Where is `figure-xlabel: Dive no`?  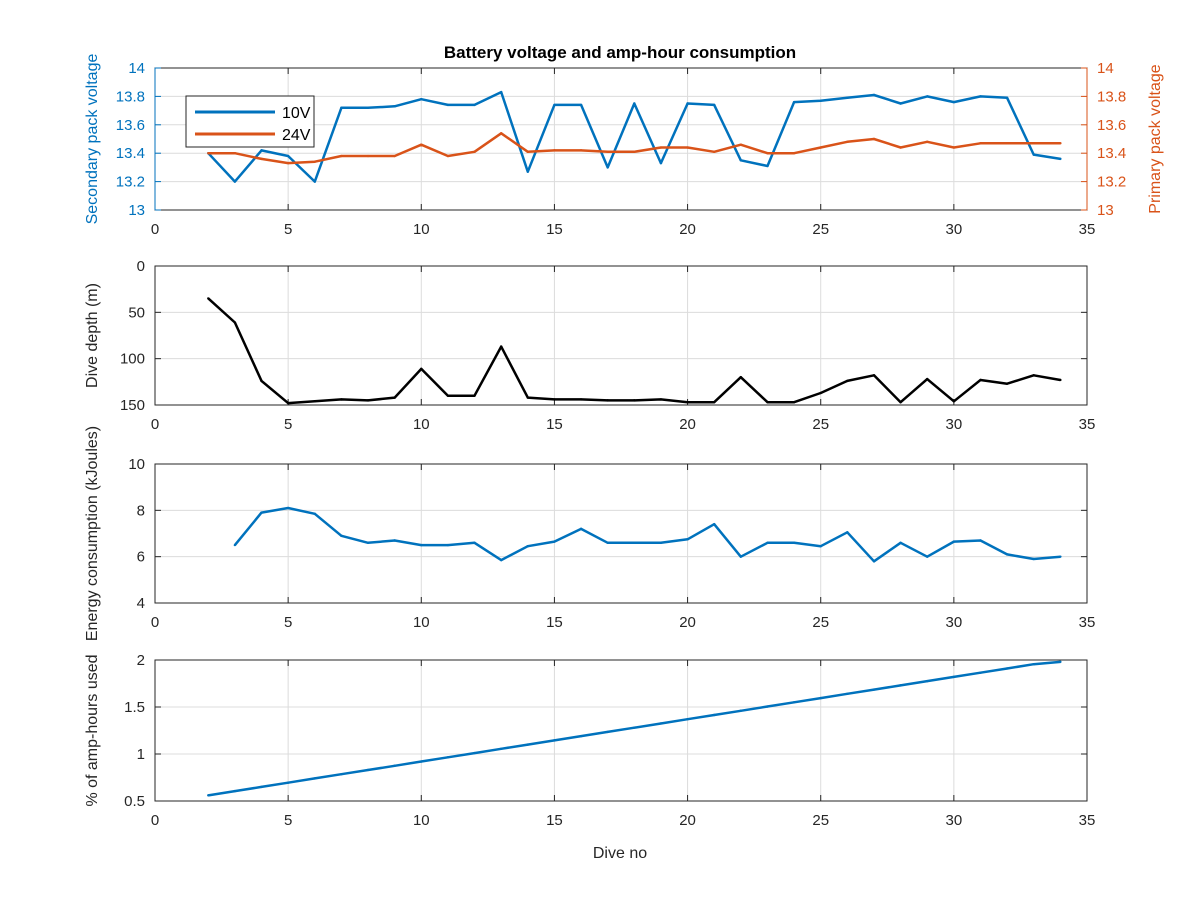
figure-xlabel: Dive no is located at coordinates (620, 853).